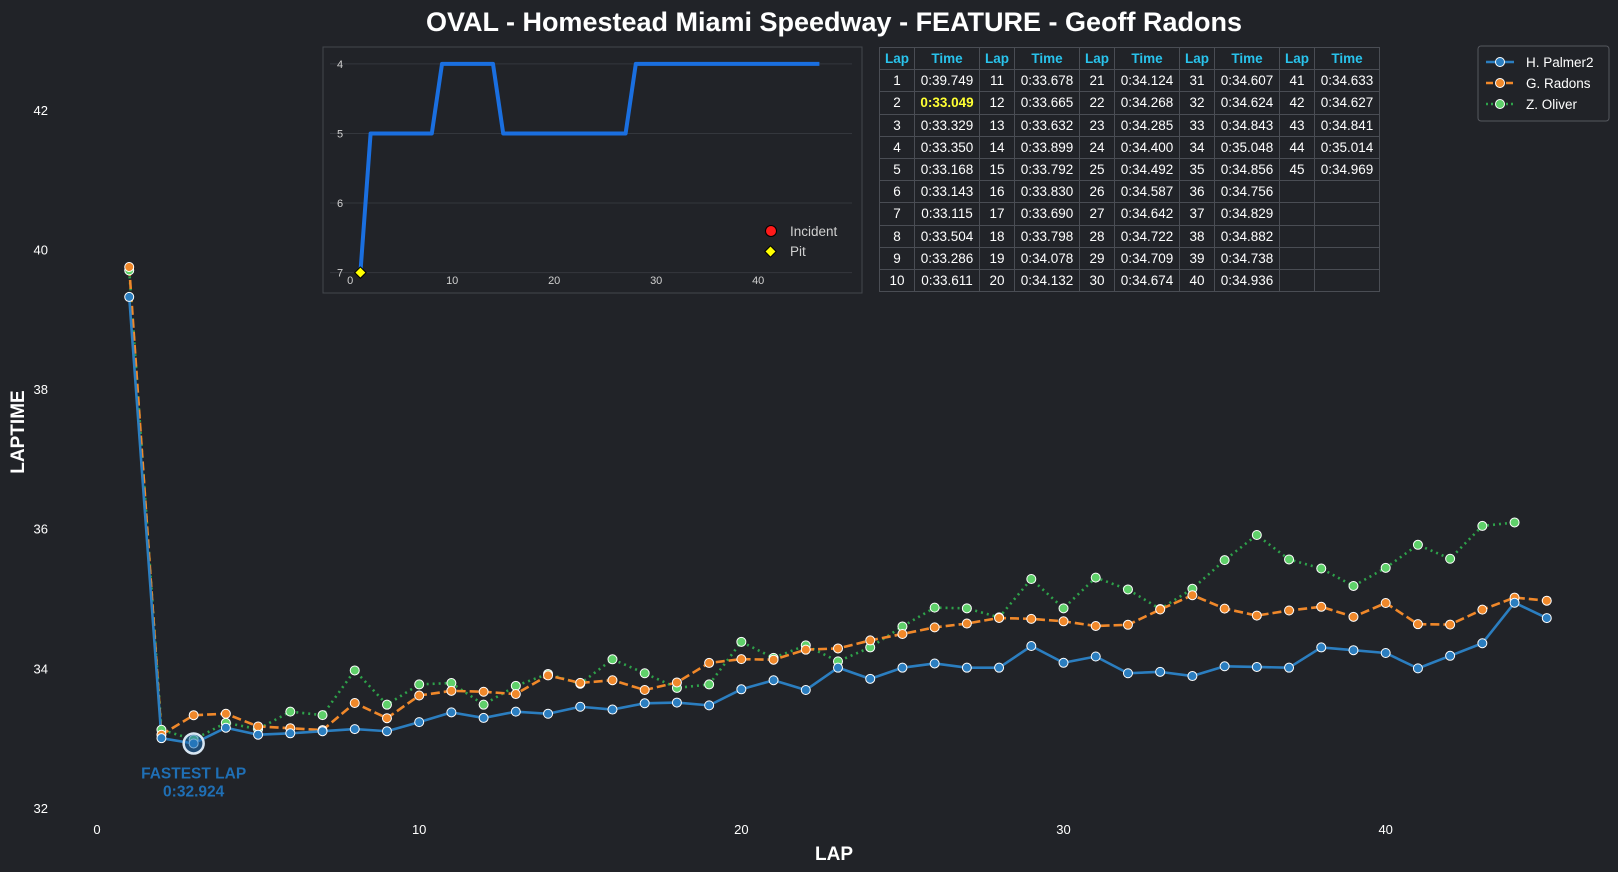  What do you see at coordinates (1297, 81) in the screenshot?
I see `lap-number-cell: 41` at bounding box center [1297, 81].